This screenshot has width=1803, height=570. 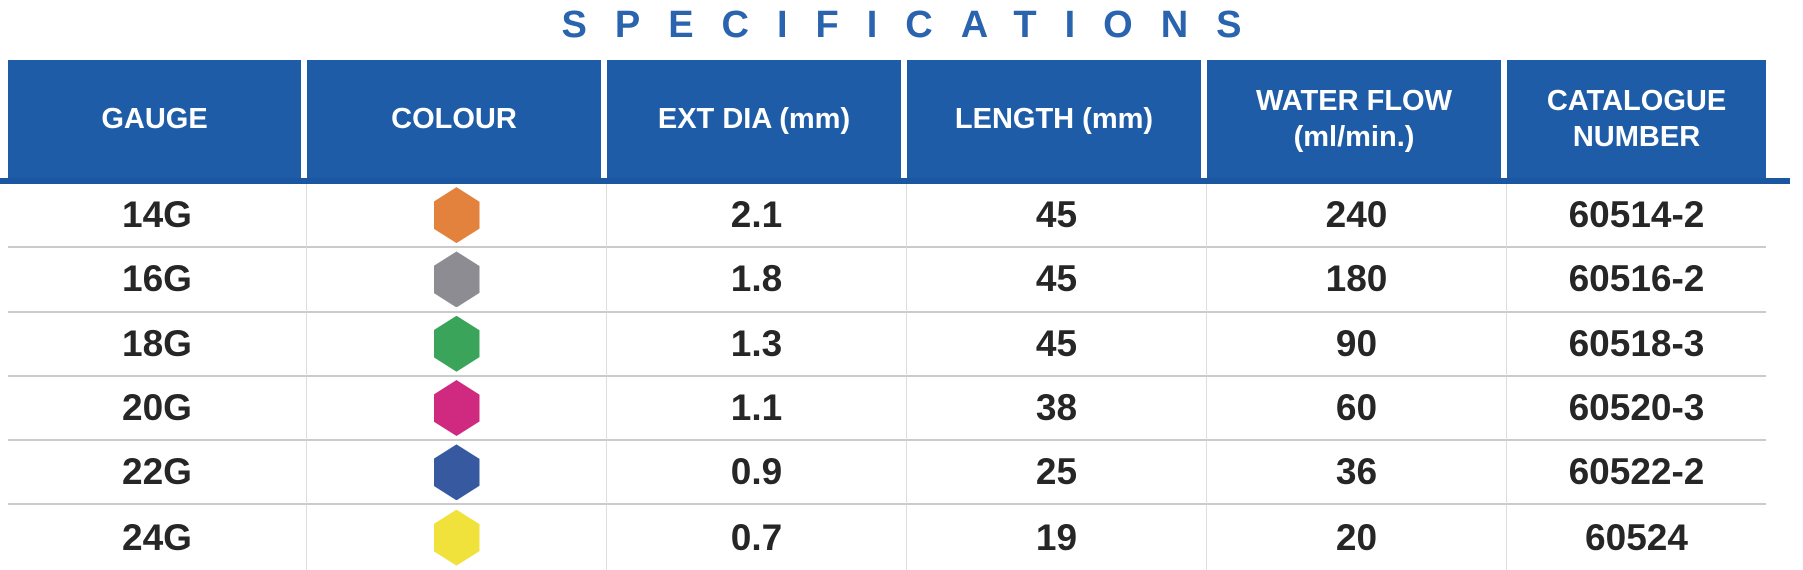 I want to click on ext-dia-cell: 0.9, so click(x=757, y=473).